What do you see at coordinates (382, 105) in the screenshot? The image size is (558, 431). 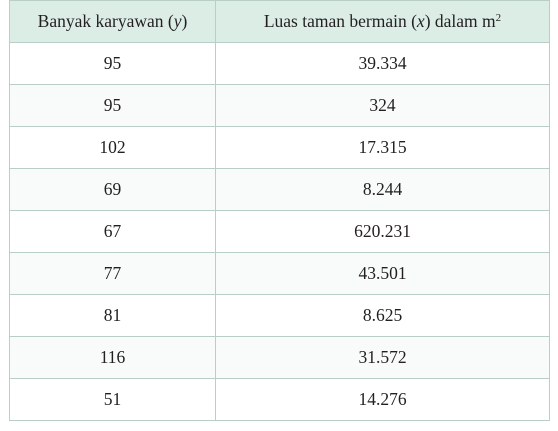 I see `cell-playground-area: 324` at bounding box center [382, 105].